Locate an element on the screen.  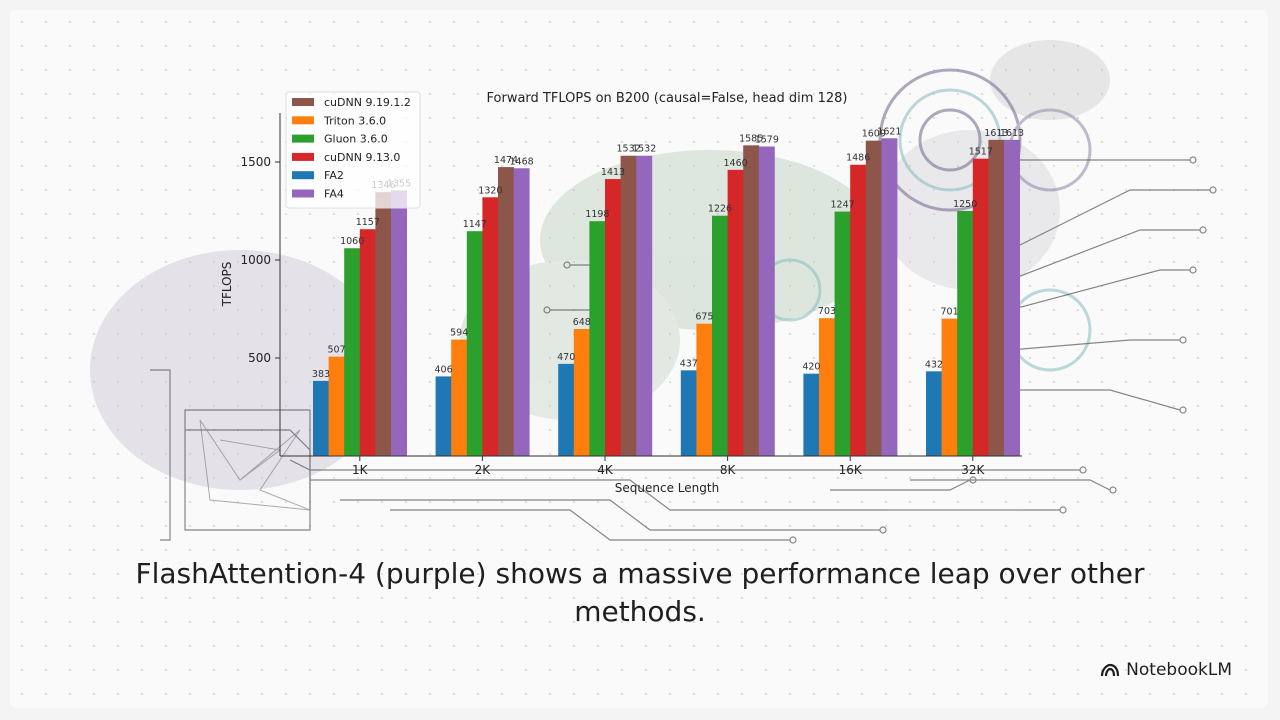
y-tick-label: 500 is located at coordinates (259, 358).